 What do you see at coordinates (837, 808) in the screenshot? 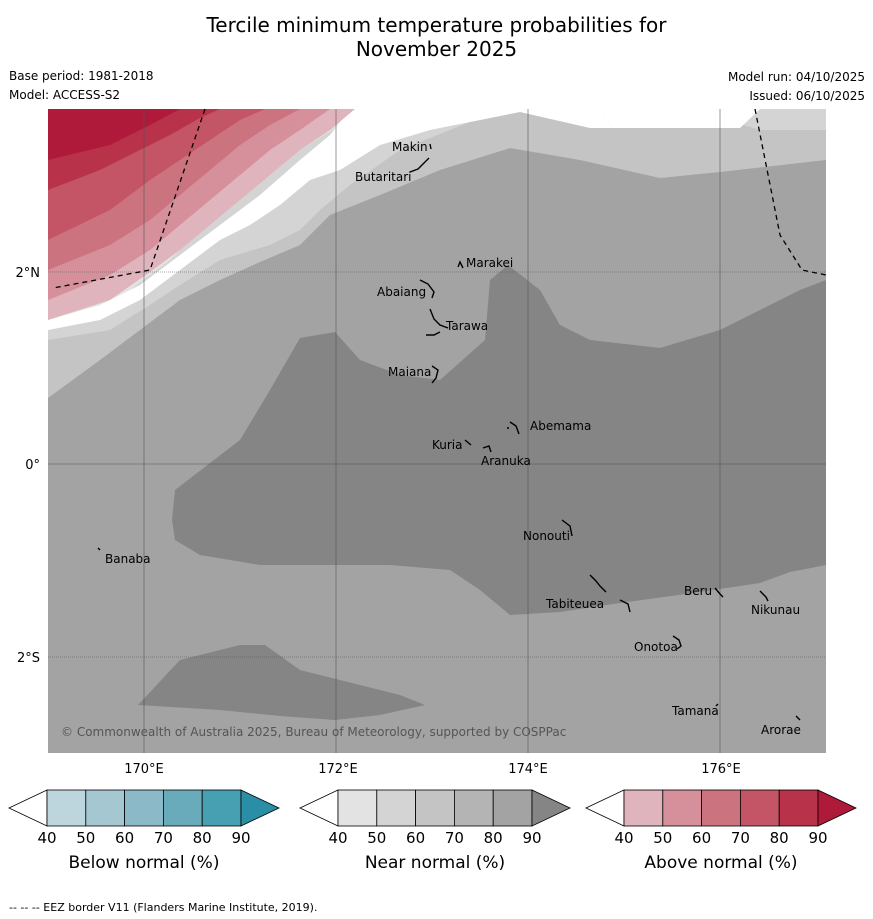
I see `colorbar-2-high-extend` at bounding box center [837, 808].